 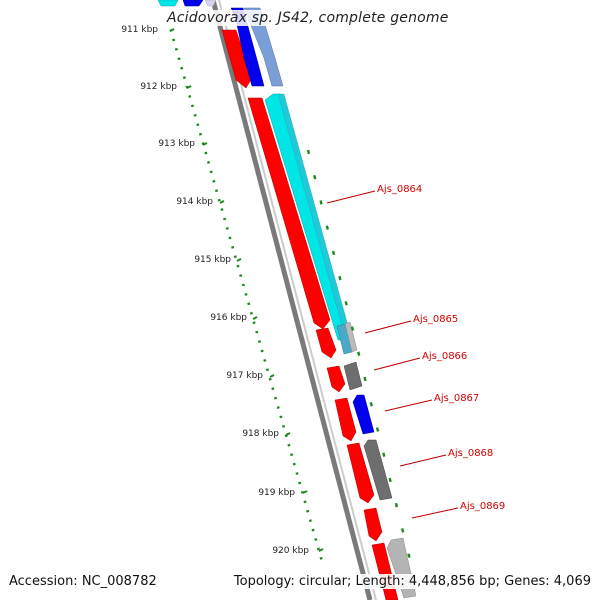 What do you see at coordinates (435, 319) in the screenshot?
I see `gene-label: Ajs_0865` at bounding box center [435, 319].